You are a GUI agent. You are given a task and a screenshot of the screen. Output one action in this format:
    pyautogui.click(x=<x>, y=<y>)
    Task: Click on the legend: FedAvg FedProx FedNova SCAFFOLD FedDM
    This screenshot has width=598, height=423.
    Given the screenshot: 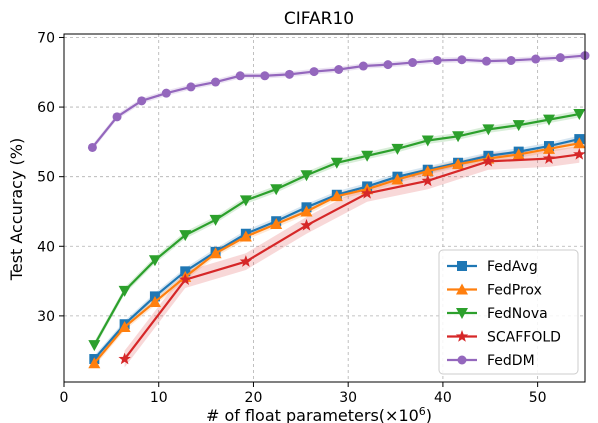 What is the action you would take?
    pyautogui.click(x=508, y=312)
    